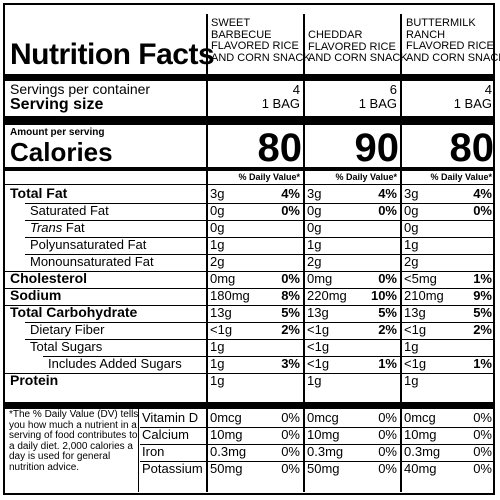 Image resolution: width=500 pixels, height=500 pixels. I want to click on serving-size-label: Serving size, so click(57, 104).